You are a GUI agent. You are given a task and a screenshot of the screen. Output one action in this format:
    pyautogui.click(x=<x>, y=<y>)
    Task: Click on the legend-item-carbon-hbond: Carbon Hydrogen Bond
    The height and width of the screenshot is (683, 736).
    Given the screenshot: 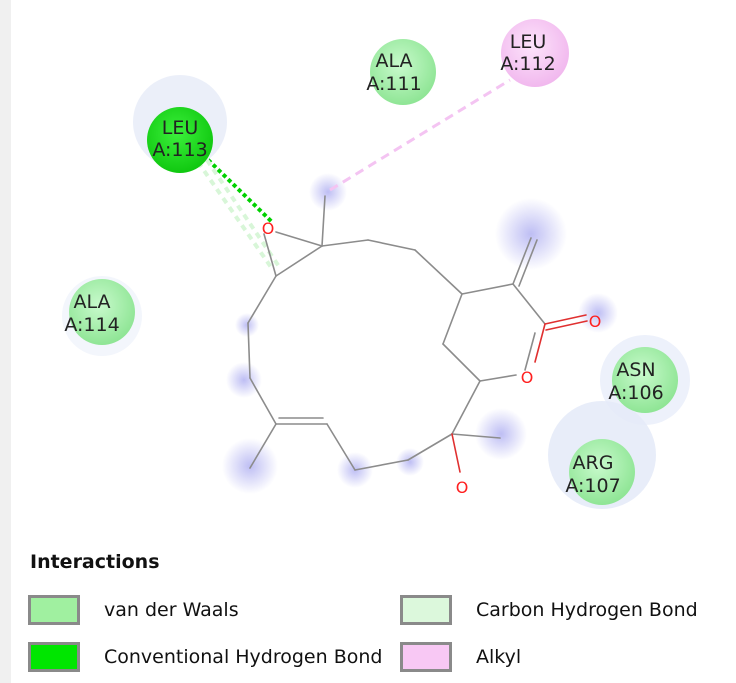 What is the action you would take?
    pyautogui.click(x=549, y=610)
    